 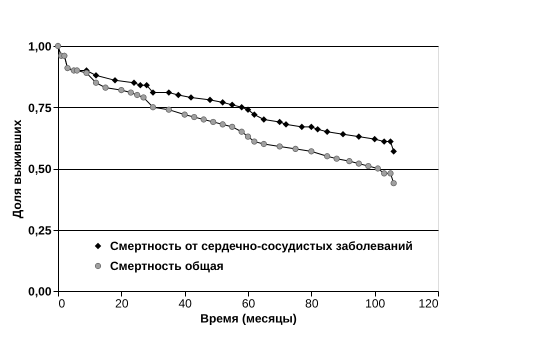 What do you see at coordinates (40, 47) in the screenshot?
I see `y-tick-label: 1,00` at bounding box center [40, 47].